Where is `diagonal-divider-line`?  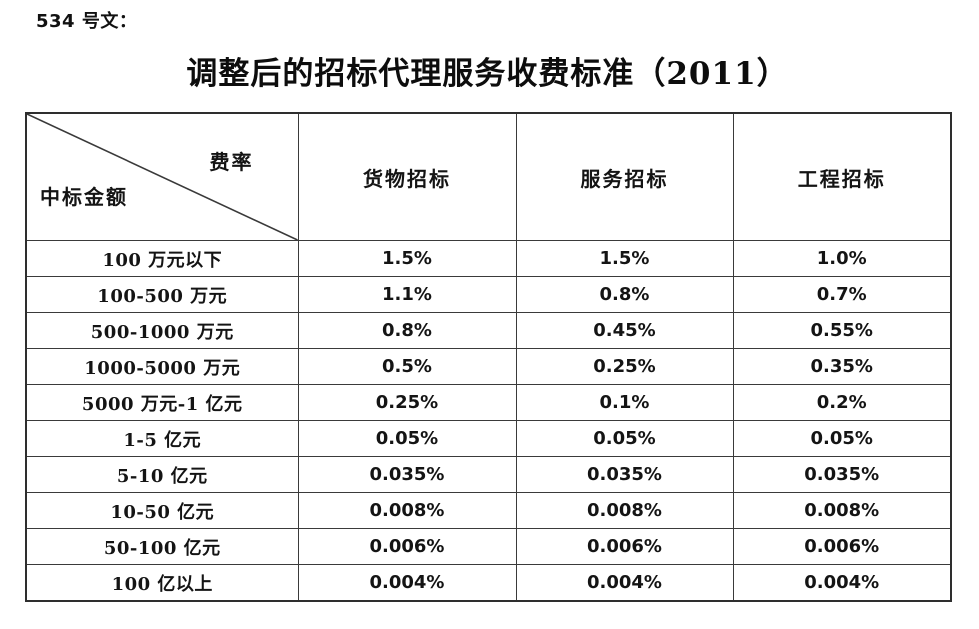
diagonal-divider-line is located at coordinates (162, 177).